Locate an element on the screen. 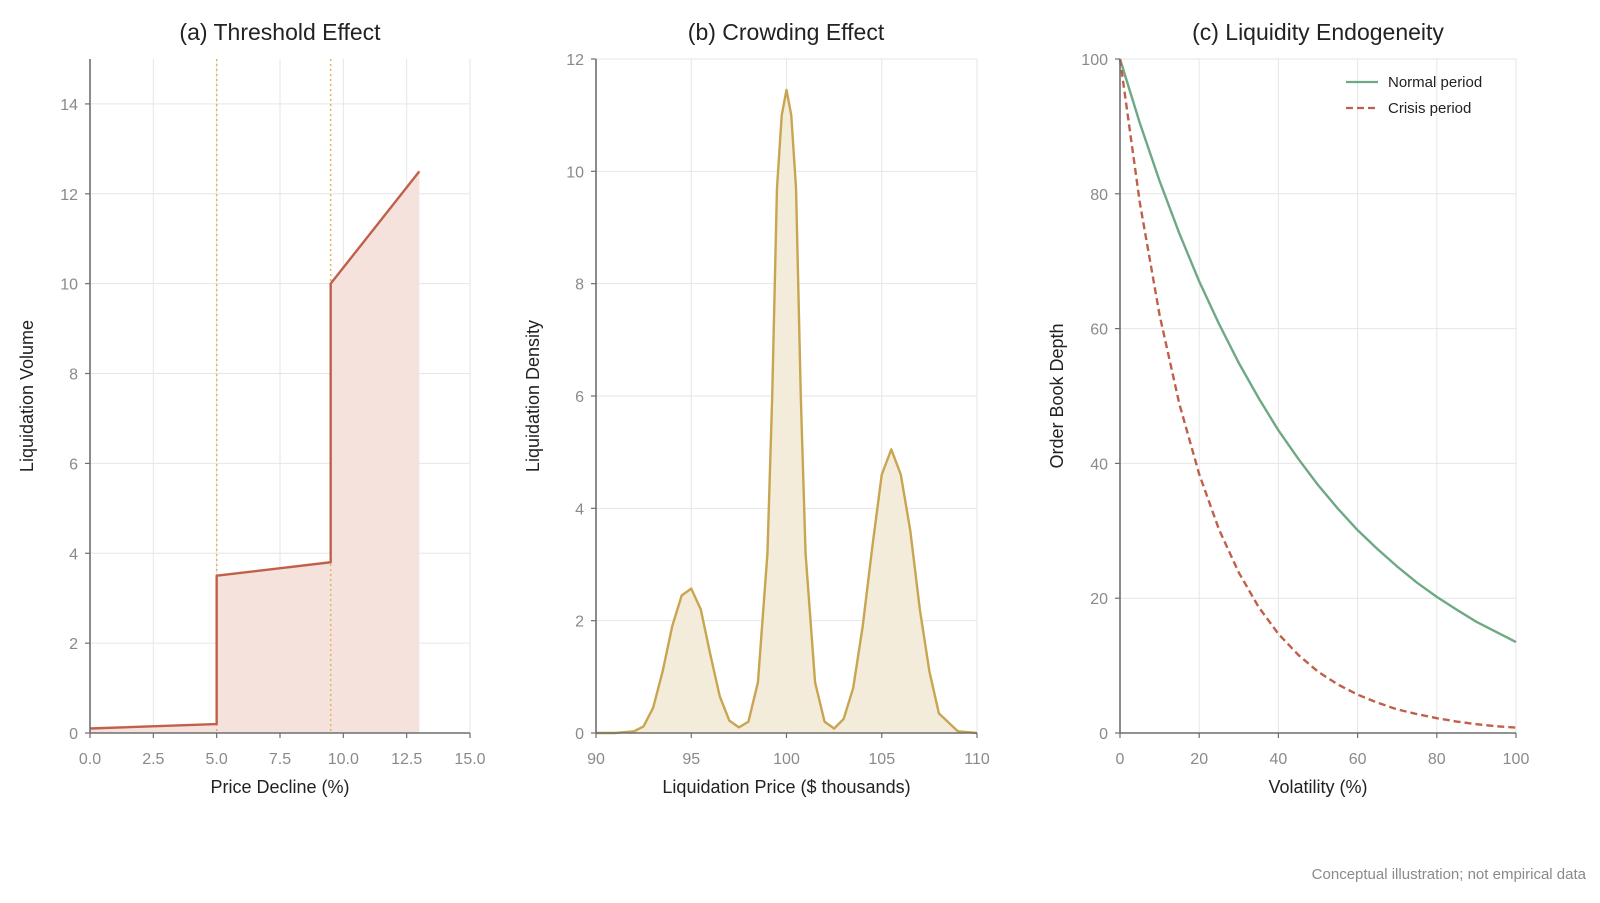  y-tick-label: 60 is located at coordinates (1099, 330).